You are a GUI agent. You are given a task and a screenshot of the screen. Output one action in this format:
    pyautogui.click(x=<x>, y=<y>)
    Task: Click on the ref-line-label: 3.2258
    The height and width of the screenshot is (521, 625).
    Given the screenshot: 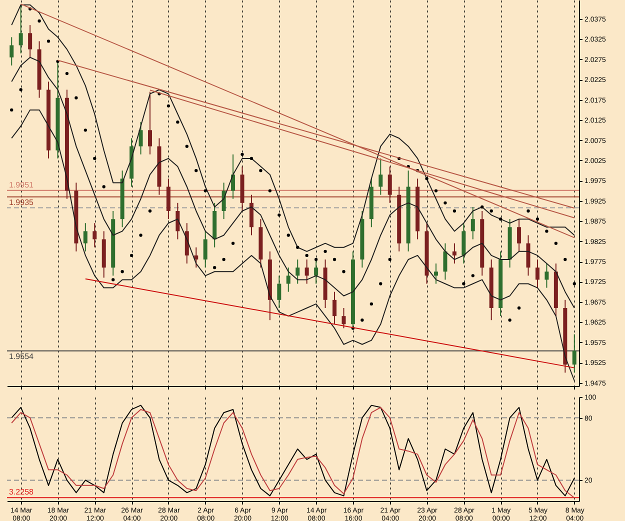 What is the action you would take?
    pyautogui.click(x=21, y=492)
    